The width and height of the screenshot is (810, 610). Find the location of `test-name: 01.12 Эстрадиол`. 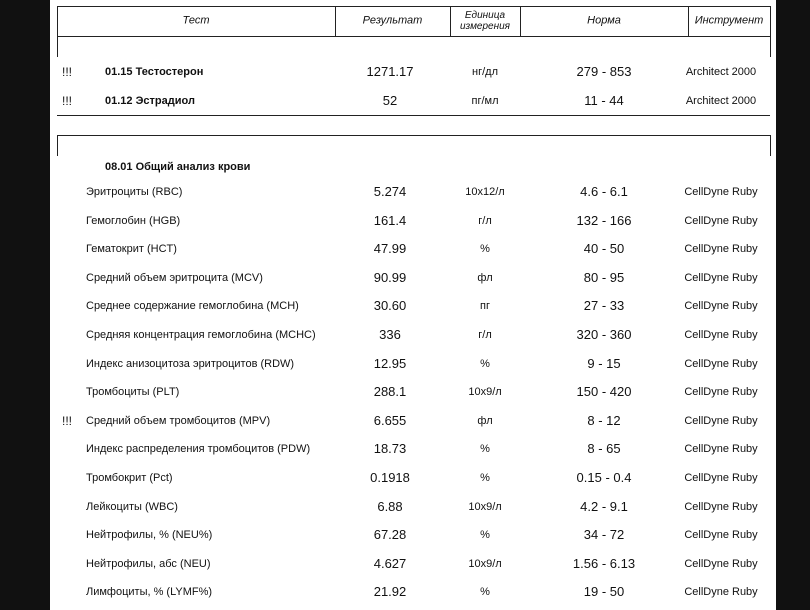

test-name: 01.12 Эстрадиол is located at coordinates (150, 101).